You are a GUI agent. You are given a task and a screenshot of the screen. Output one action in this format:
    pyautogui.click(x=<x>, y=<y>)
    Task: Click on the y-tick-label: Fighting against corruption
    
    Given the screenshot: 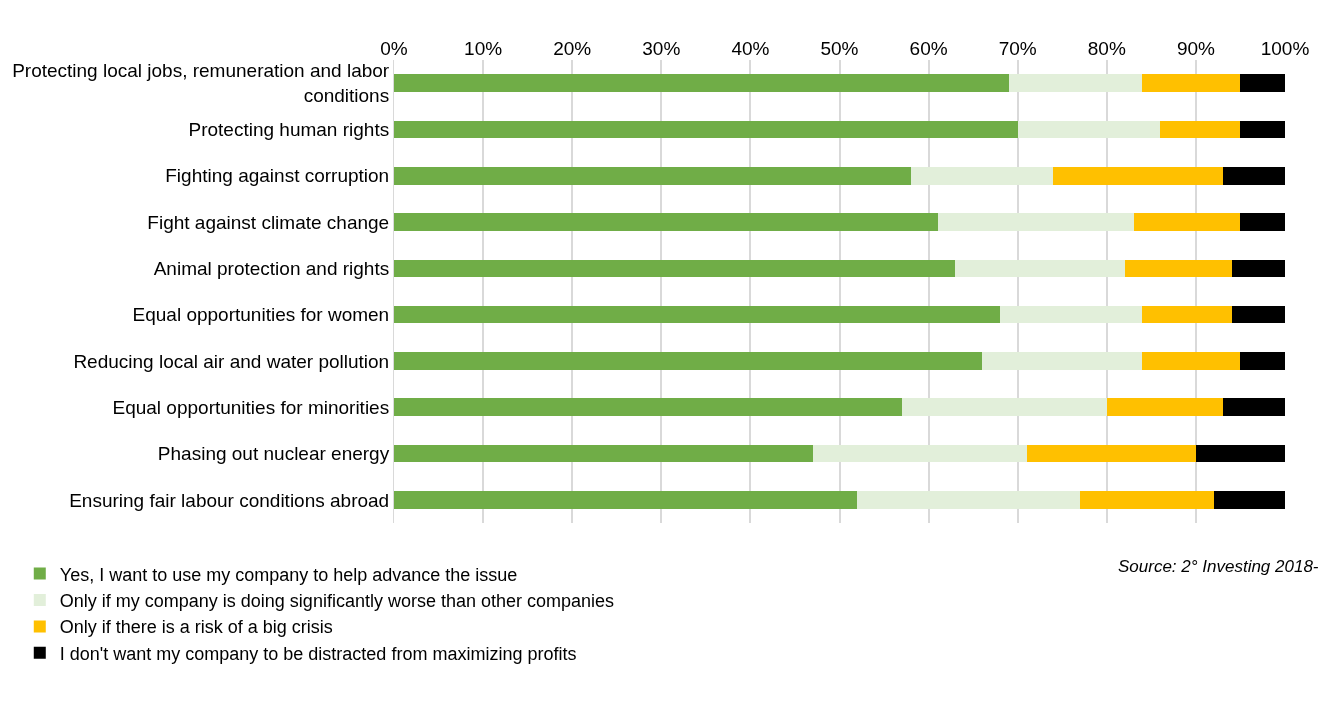 What is the action you would take?
    pyautogui.click(x=277, y=176)
    